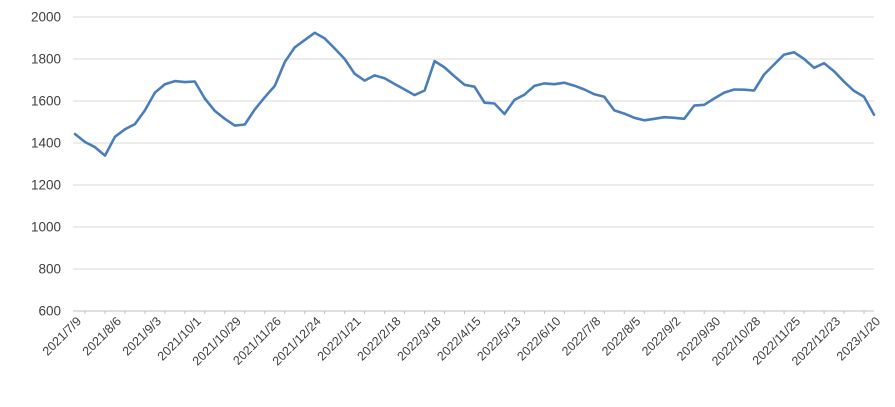 The width and height of the screenshot is (895, 407). What do you see at coordinates (858, 338) in the screenshot?
I see `x-axis-label: 2023/1/20` at bounding box center [858, 338].